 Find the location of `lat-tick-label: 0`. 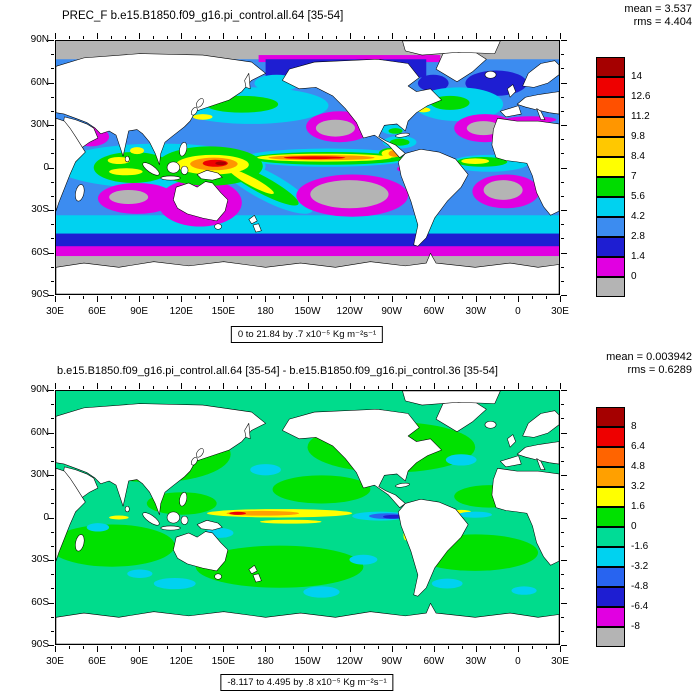

lat-tick-label: 0 is located at coordinates (46, 167).